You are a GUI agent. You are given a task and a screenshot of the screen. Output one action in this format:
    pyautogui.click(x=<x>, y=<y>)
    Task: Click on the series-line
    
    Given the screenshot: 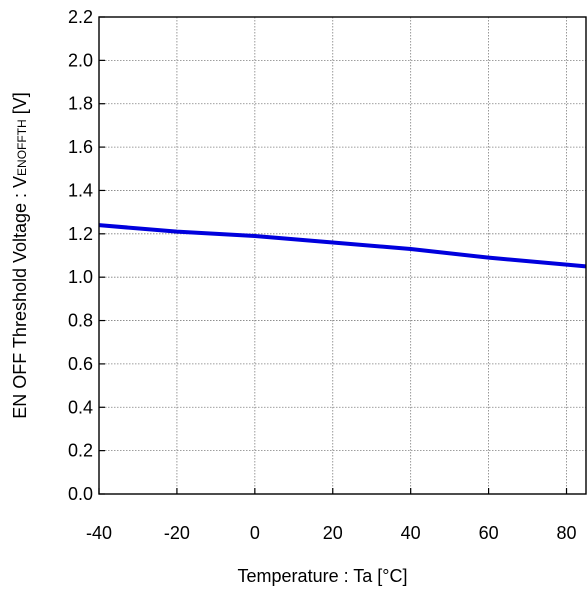 What is the action you would take?
    pyautogui.click(x=342, y=246)
    